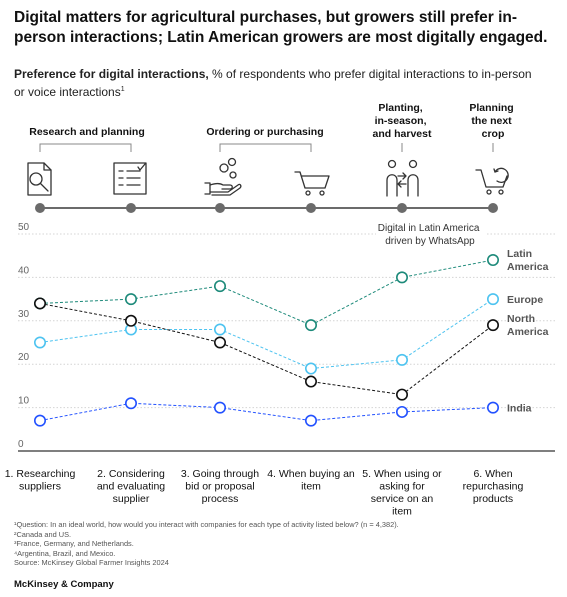  Describe the element at coordinates (491, 108) in the screenshot. I see `phase-label-next-crop-l1: Planning` at that location.